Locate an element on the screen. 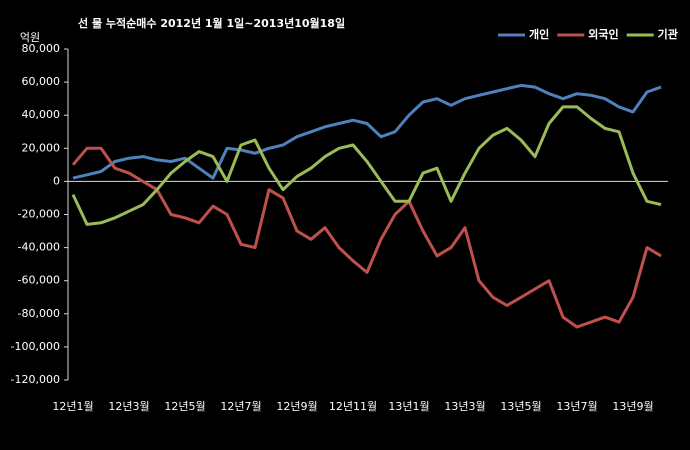 Image resolution: width=690 pixels, height=450 pixels. x-tick-label: 13년7월 is located at coordinates (576, 406).